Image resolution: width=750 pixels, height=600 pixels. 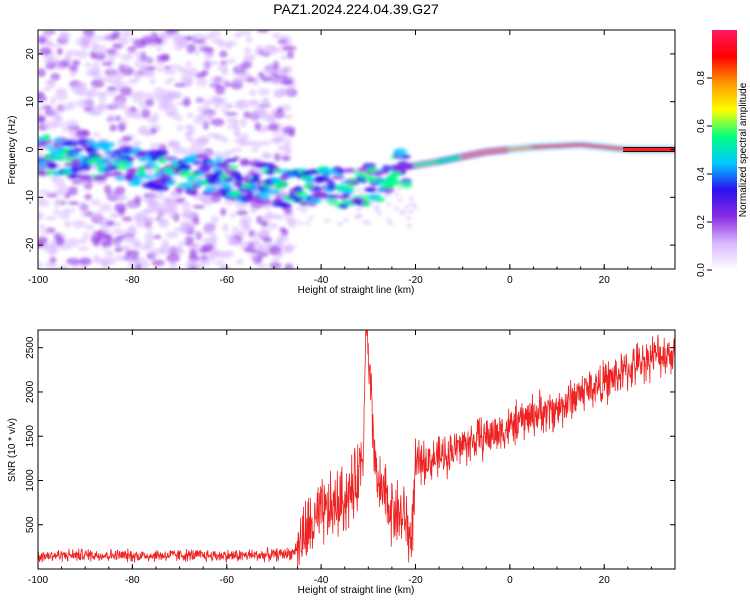 I want to click on x-tick-label: -60, so click(x=227, y=280).